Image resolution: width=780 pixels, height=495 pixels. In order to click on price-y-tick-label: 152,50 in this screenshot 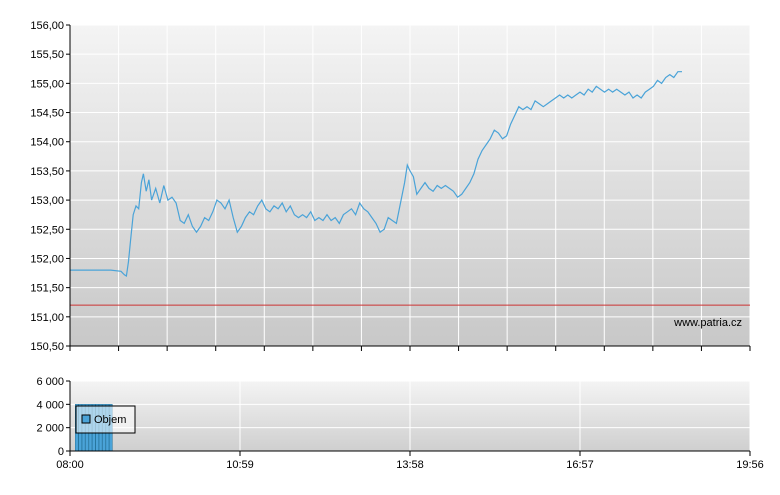, I will do `click(47, 230)`.